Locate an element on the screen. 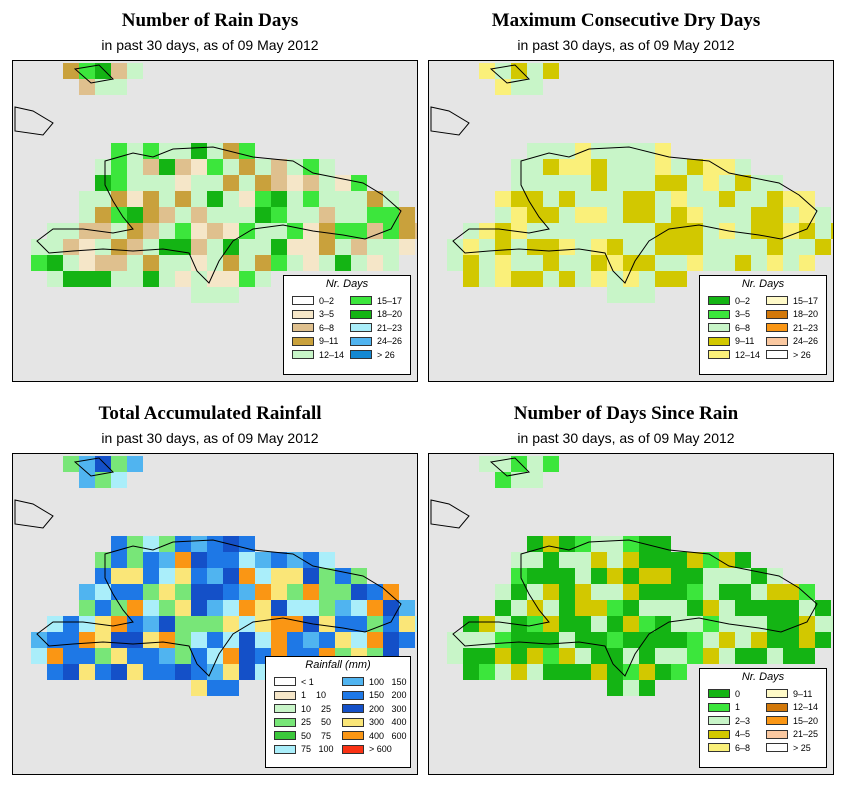 This screenshot has height=793, width=853. legend-label: 21–23 is located at coordinates (390, 327).